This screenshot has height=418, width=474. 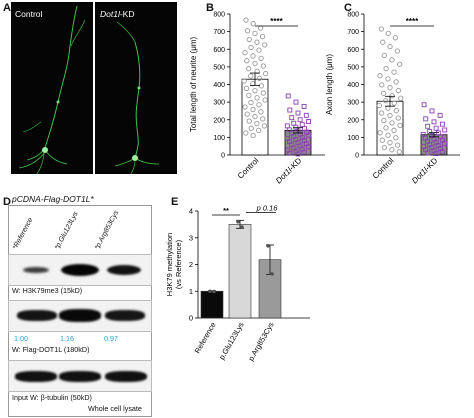 What do you see at coordinates (127, 14) in the screenshot?
I see `kd-suffix: -KD` at bounding box center [127, 14].